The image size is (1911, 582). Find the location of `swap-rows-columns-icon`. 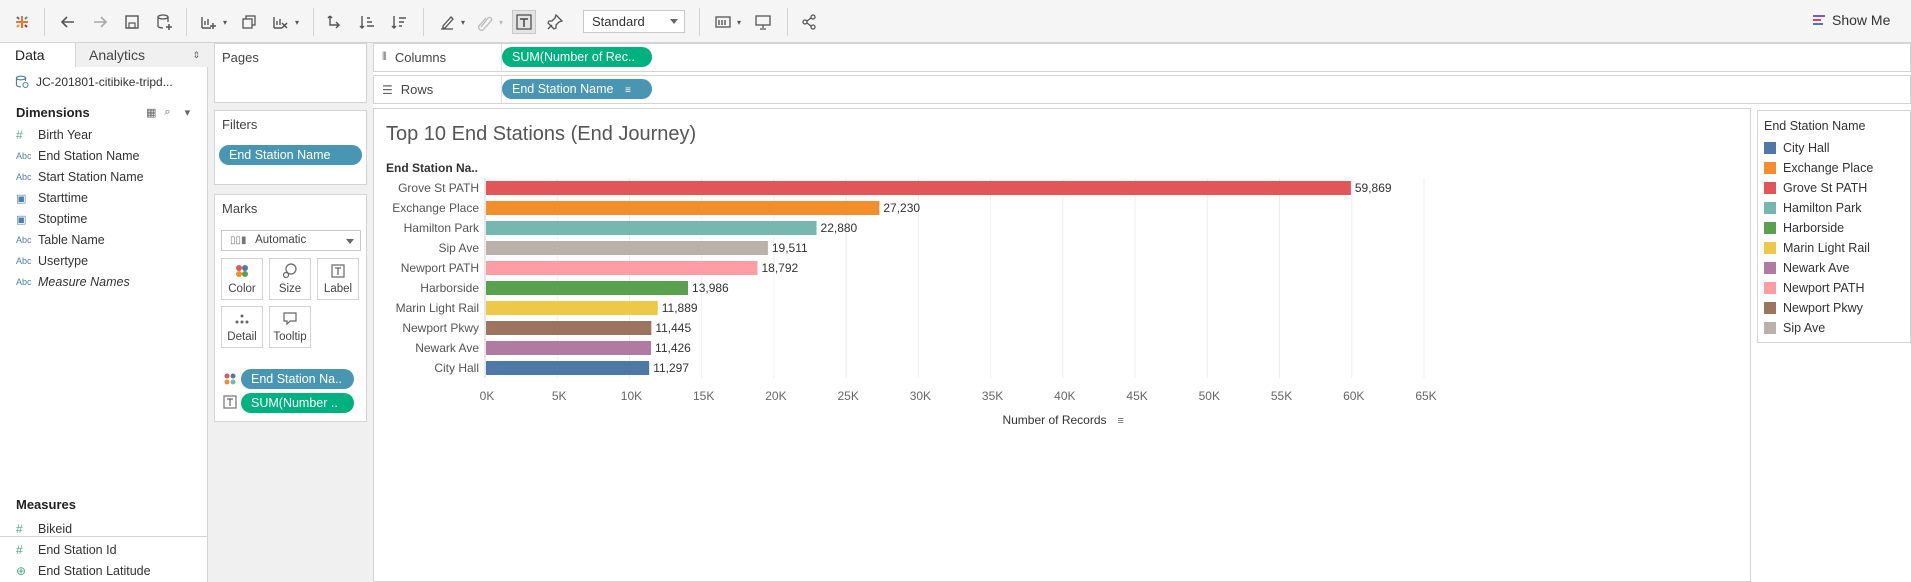

swap-rows-columns-icon is located at coordinates (335, 22).